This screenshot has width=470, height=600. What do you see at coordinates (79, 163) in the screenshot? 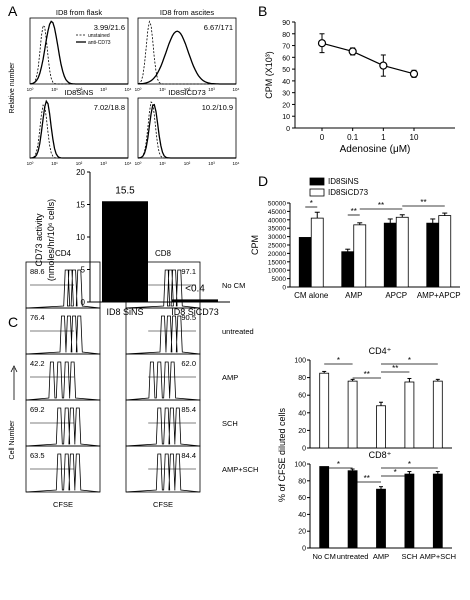
I see `histogram-tick-label: 10²` at bounding box center [79, 163].